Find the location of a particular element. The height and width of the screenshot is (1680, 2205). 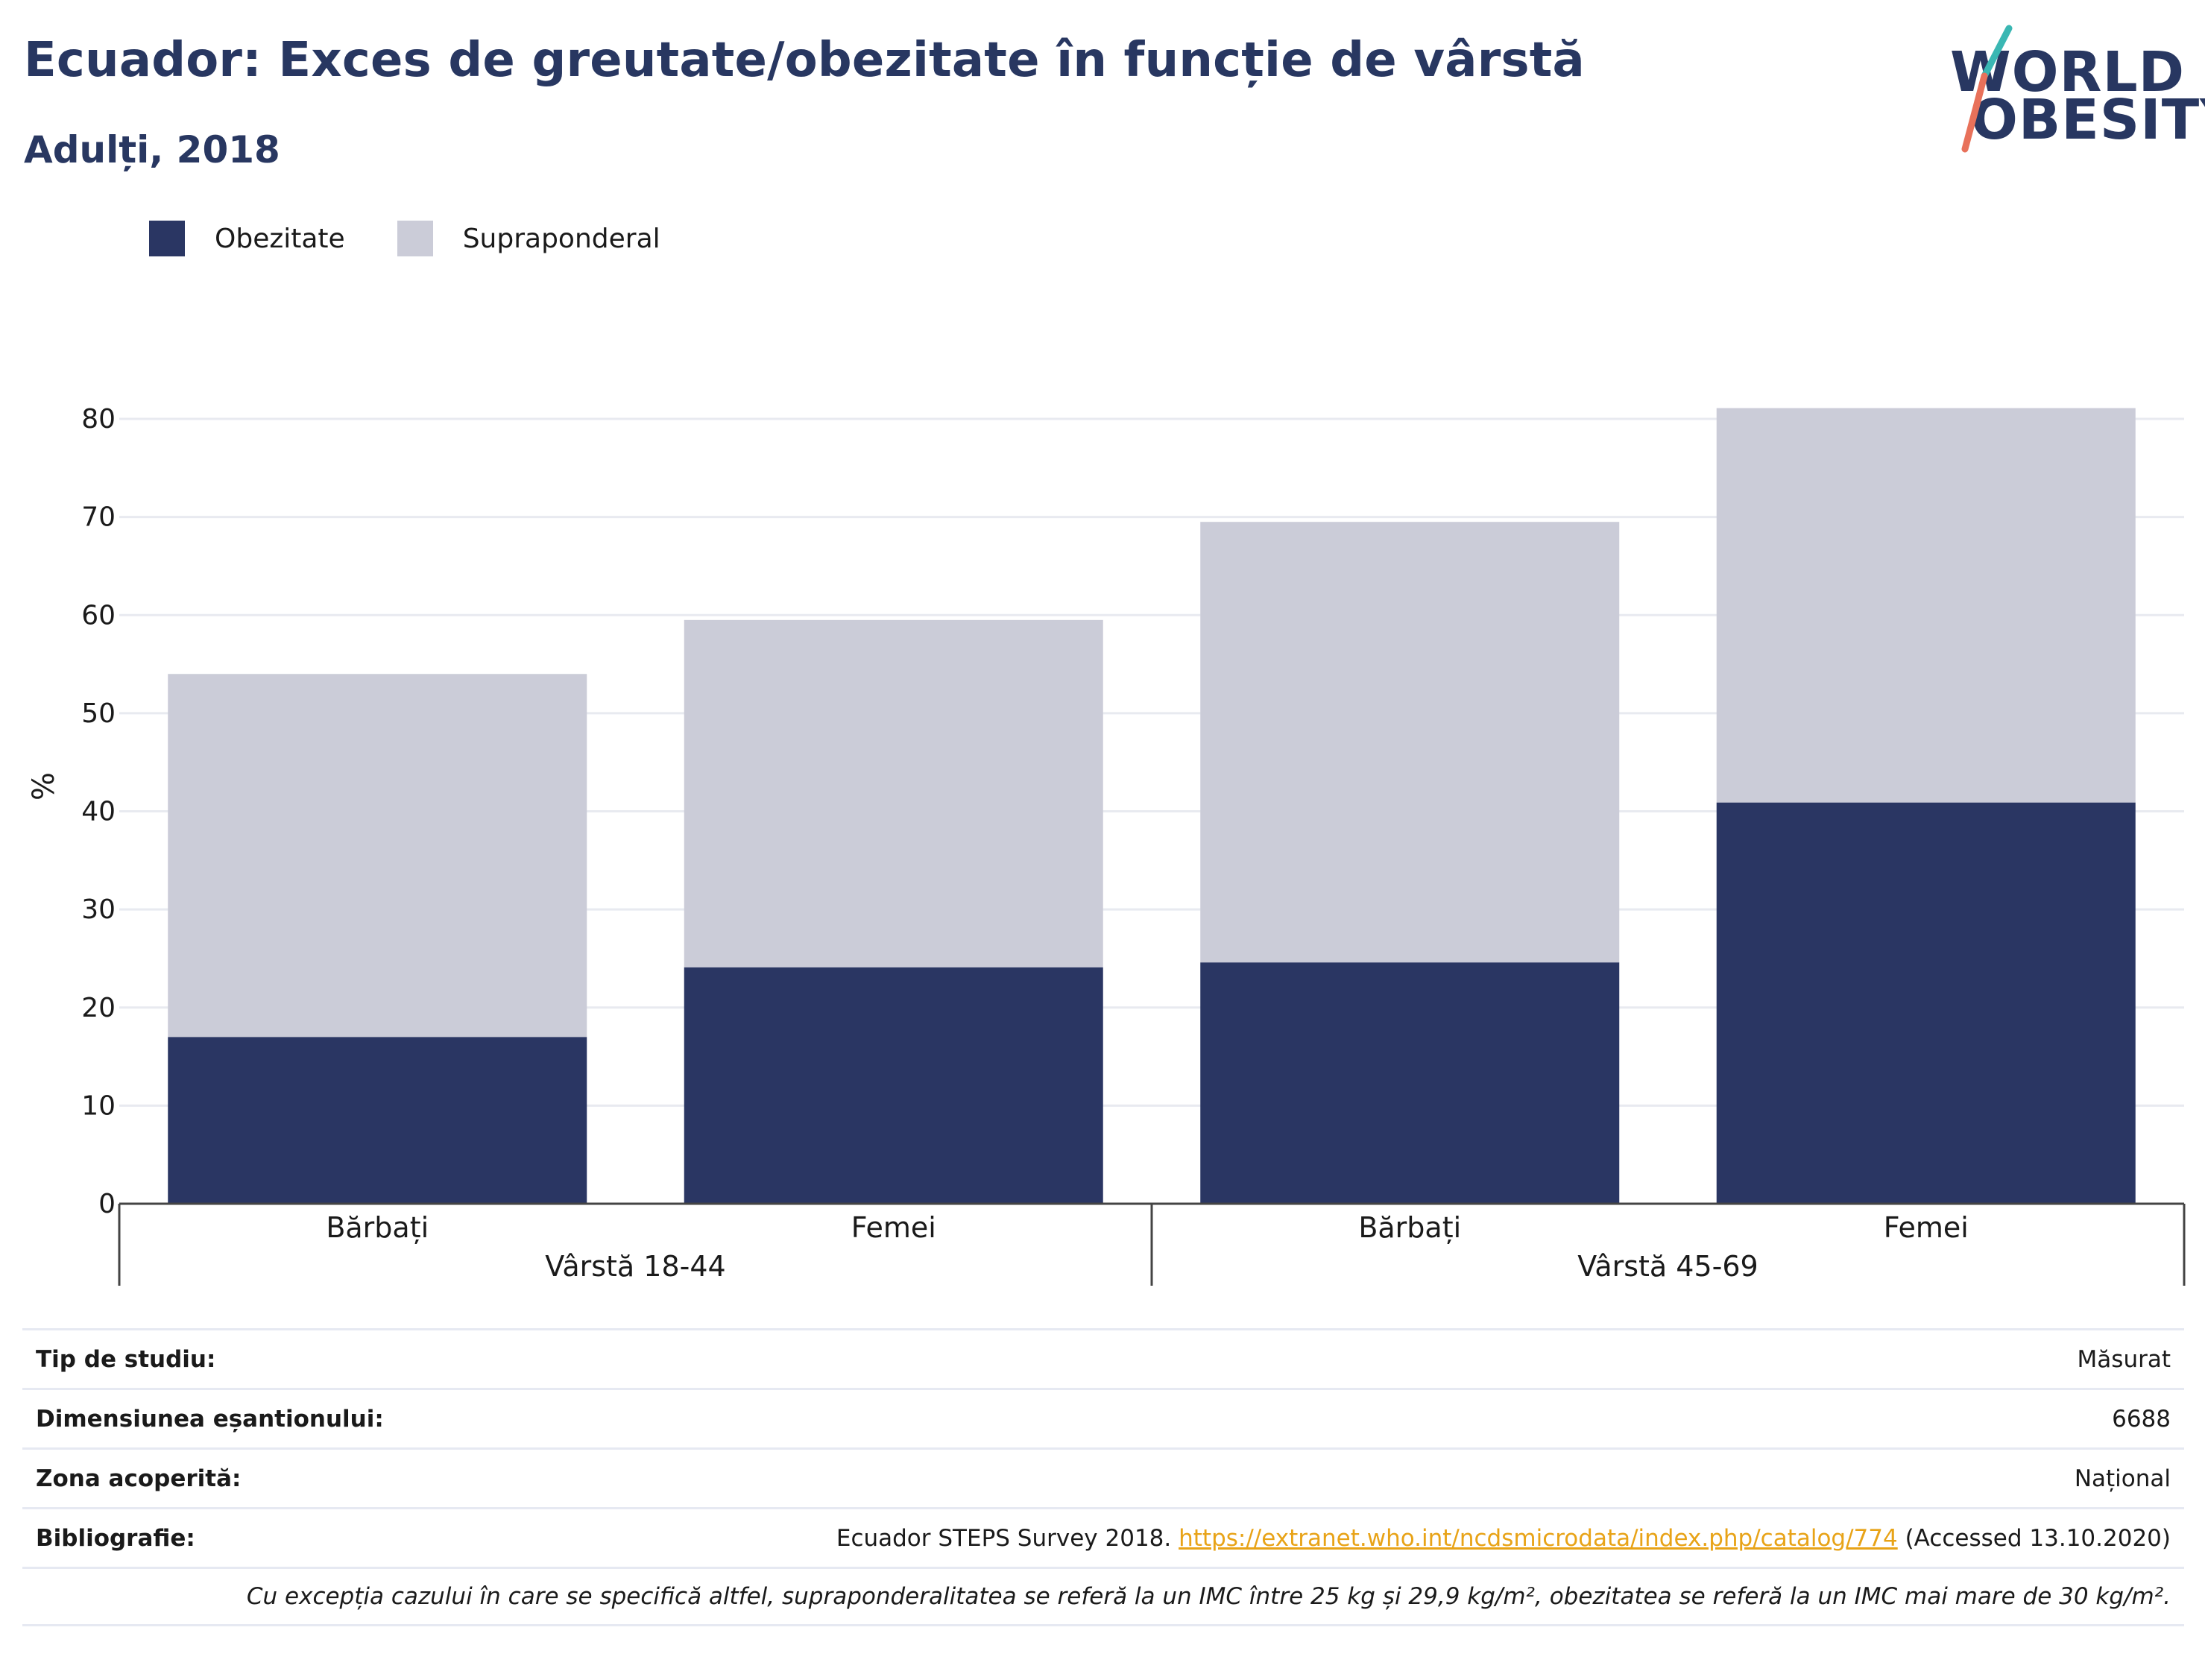

legend-label-obesity: Obezitate is located at coordinates (280, 238).